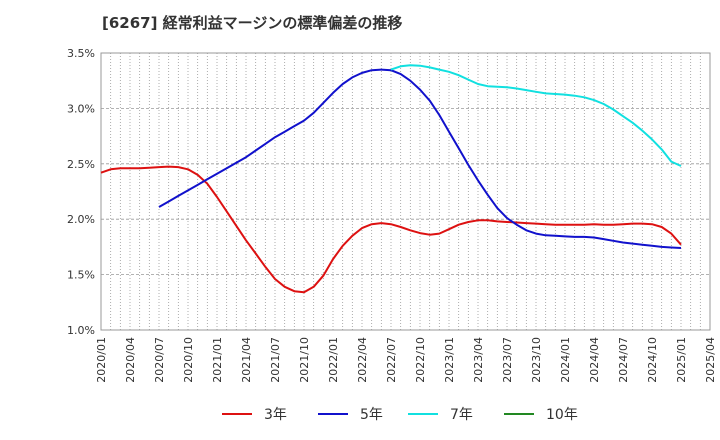 This screenshot has width=720, height=440. I want to click on x-tick-label: 2020/10, so click(188, 360).